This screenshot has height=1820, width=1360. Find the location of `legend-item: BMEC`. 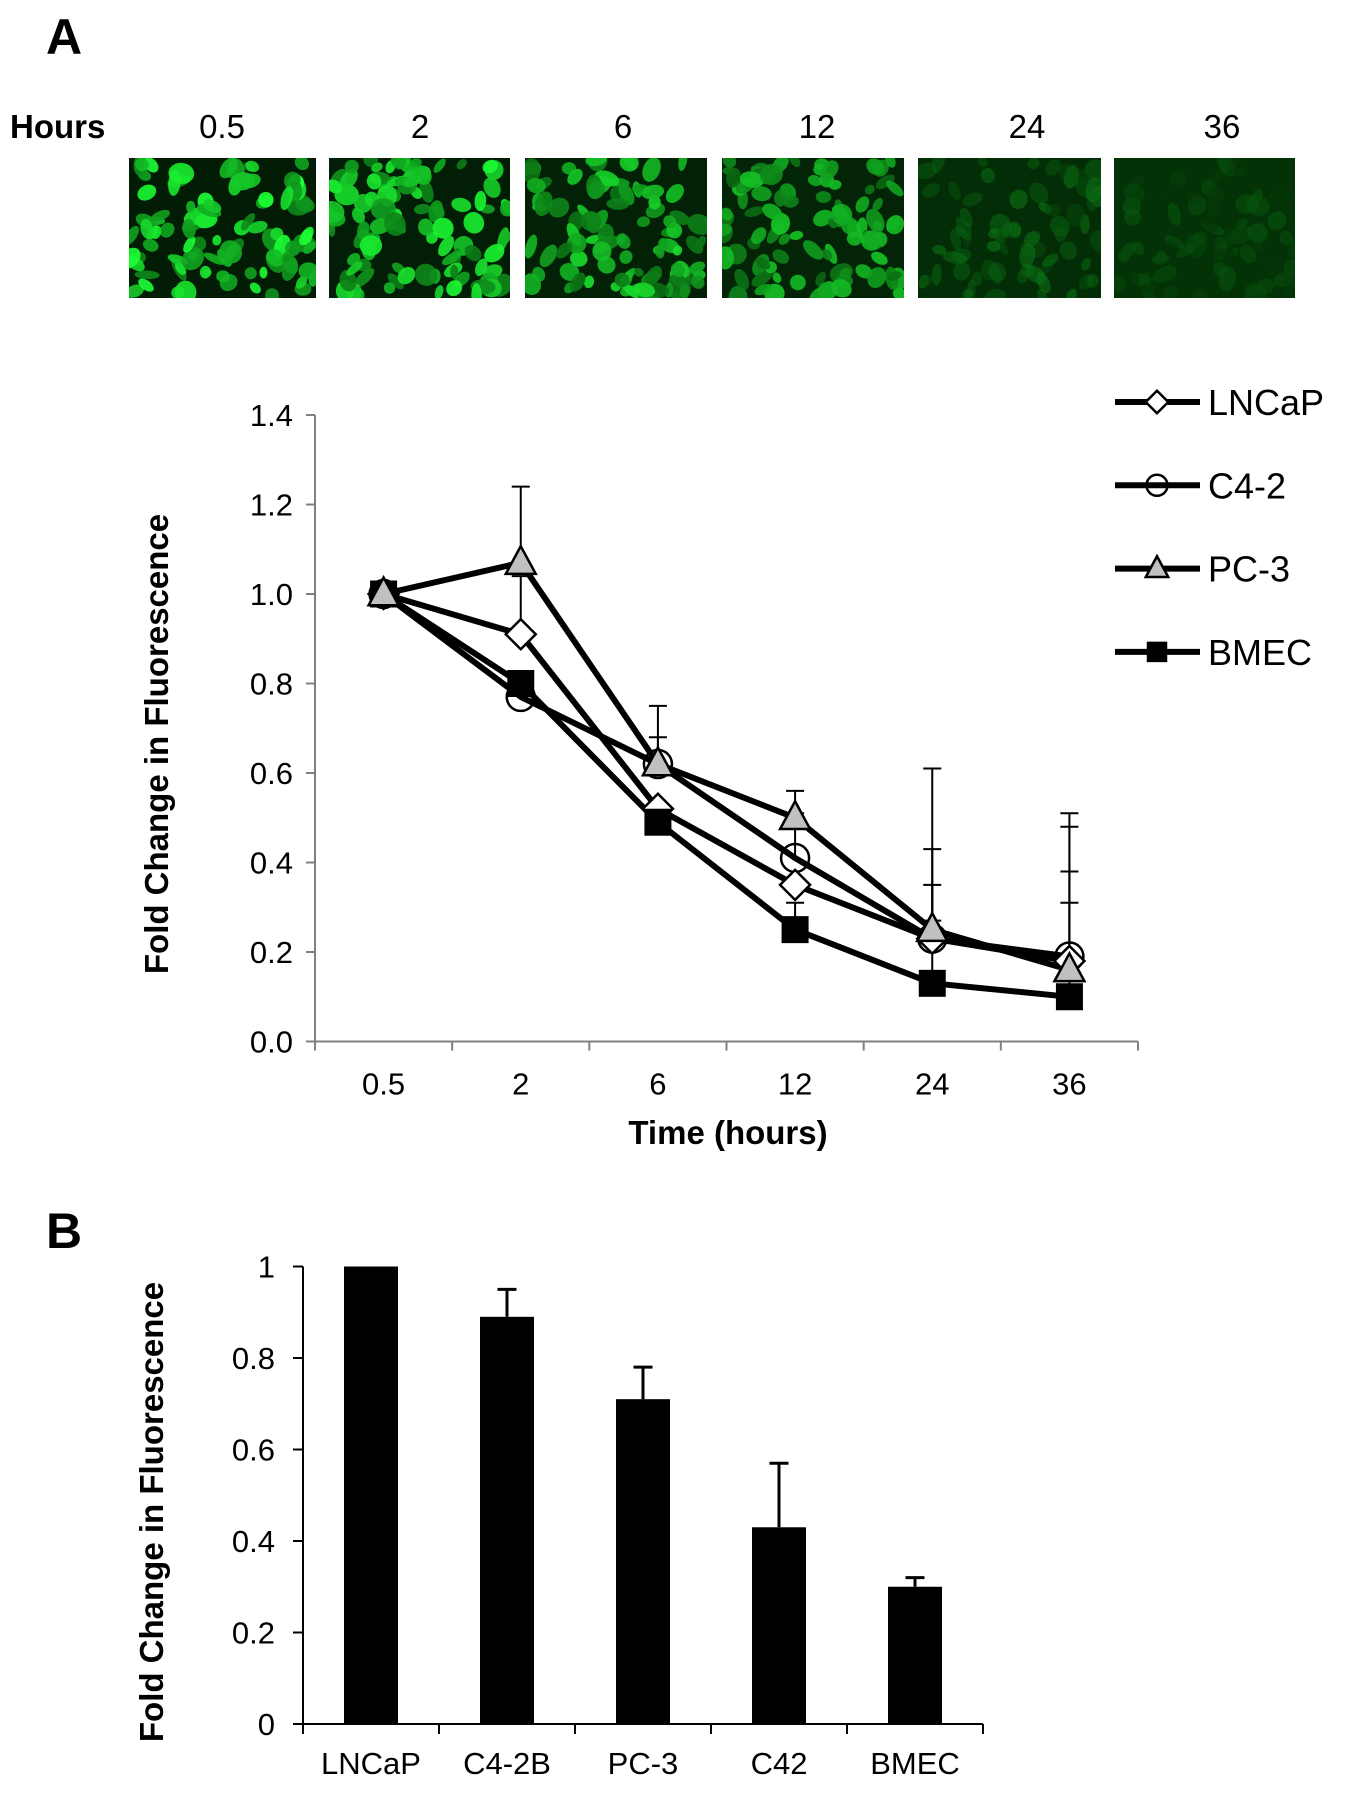

legend-item: BMEC is located at coordinates (1213, 652).